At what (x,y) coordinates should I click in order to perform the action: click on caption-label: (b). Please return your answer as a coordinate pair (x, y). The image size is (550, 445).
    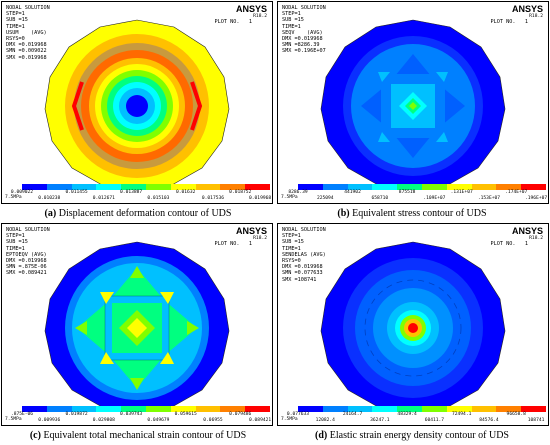
    Looking at the image, I should click on (343, 213).